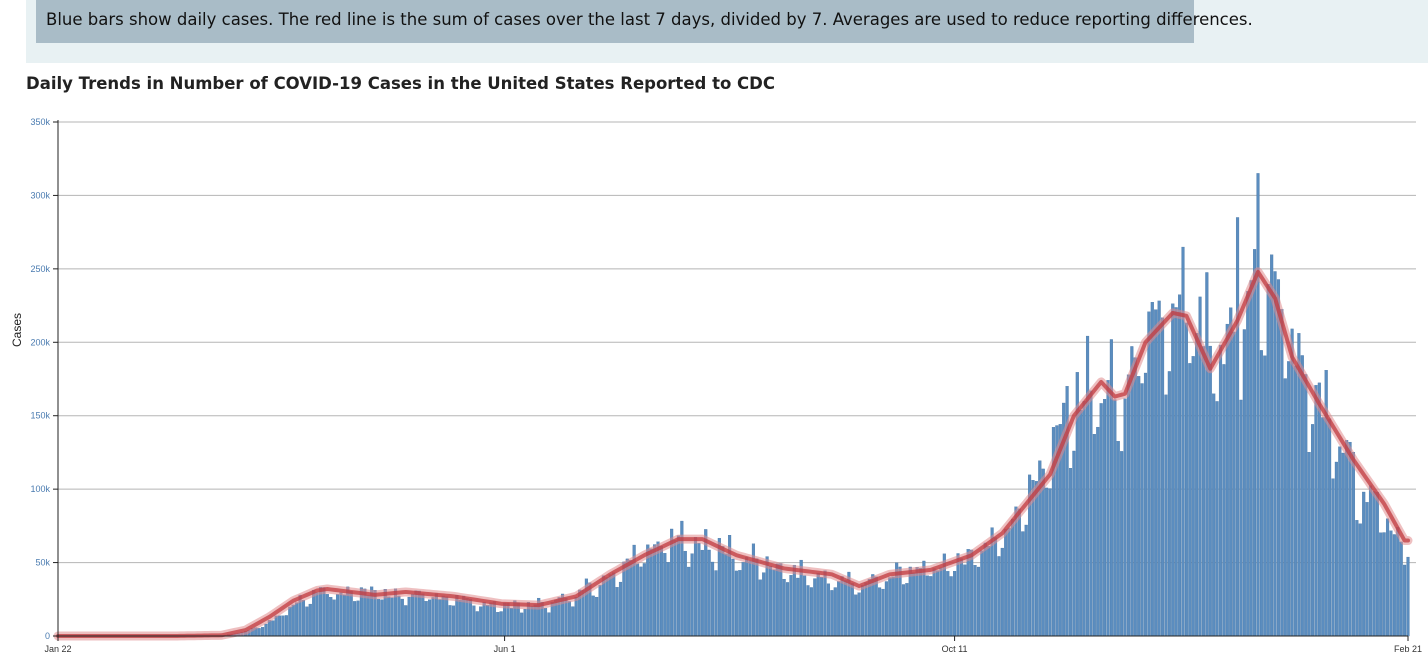  I want to click on note-box, so click(615, 21).